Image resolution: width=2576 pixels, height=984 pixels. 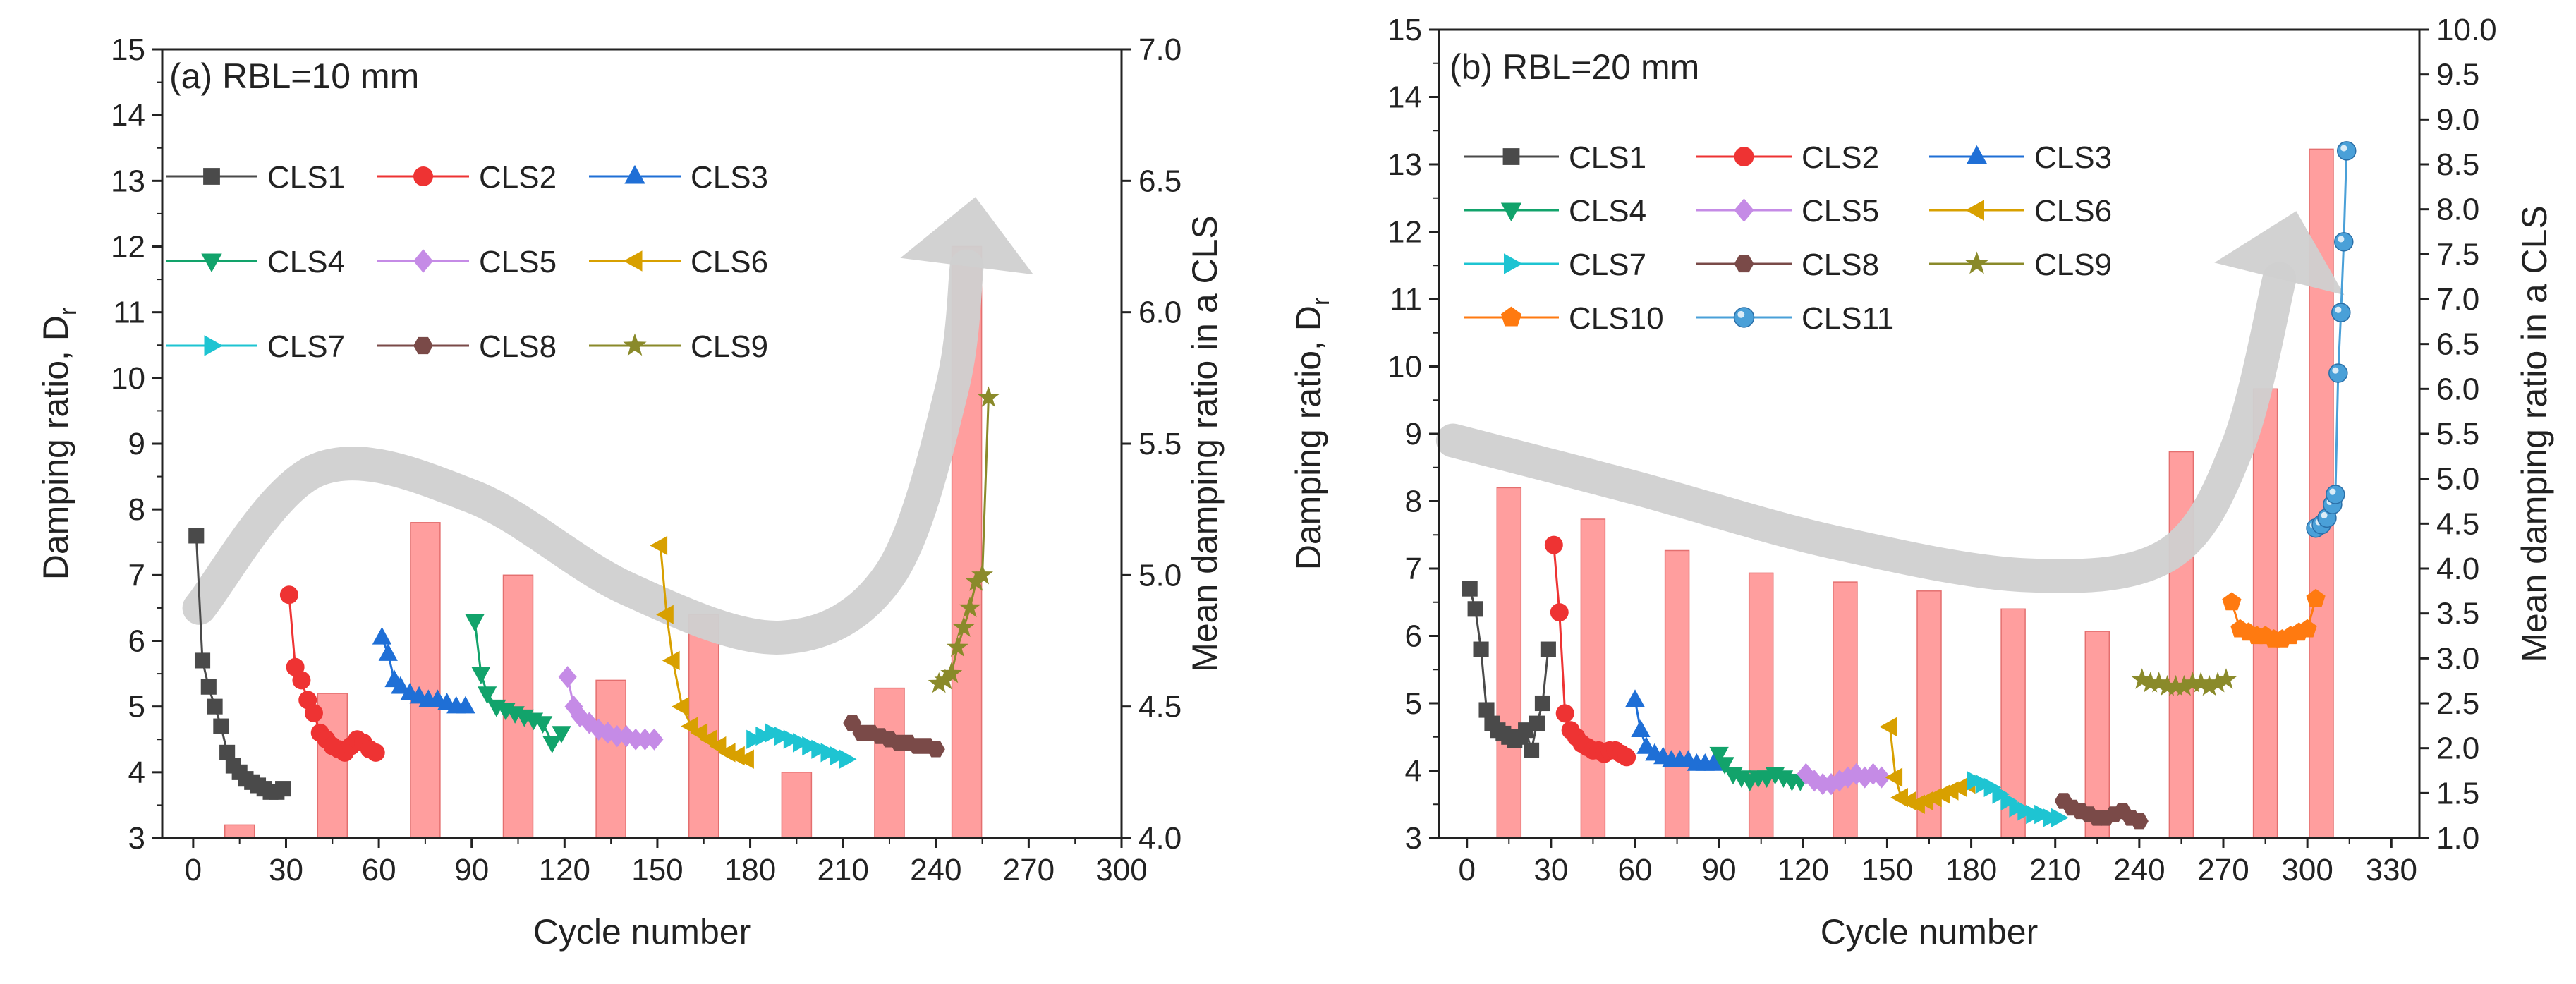 I want to click on panel-b-legend-item-cls10: CLS10, so click(x=1564, y=318).